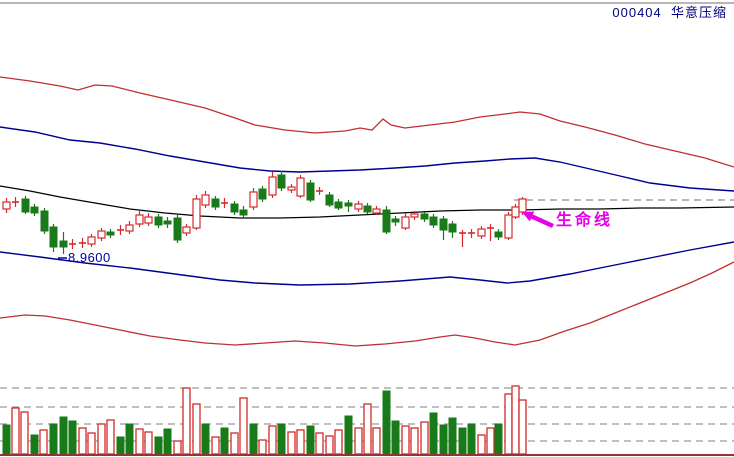 This screenshot has height=457, width=734. What do you see at coordinates (542, 221) in the screenshot?
I see `lifeline-arrow-shaft` at bounding box center [542, 221].